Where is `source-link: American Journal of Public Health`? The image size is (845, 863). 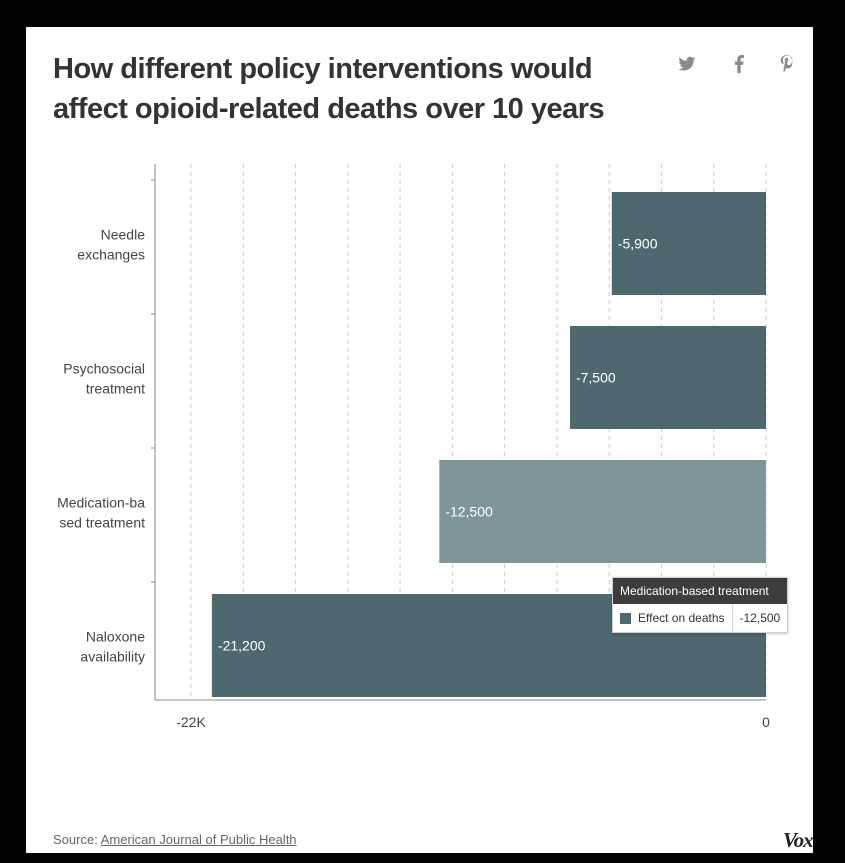
source-link: American Journal of Public Health is located at coordinates (198, 839).